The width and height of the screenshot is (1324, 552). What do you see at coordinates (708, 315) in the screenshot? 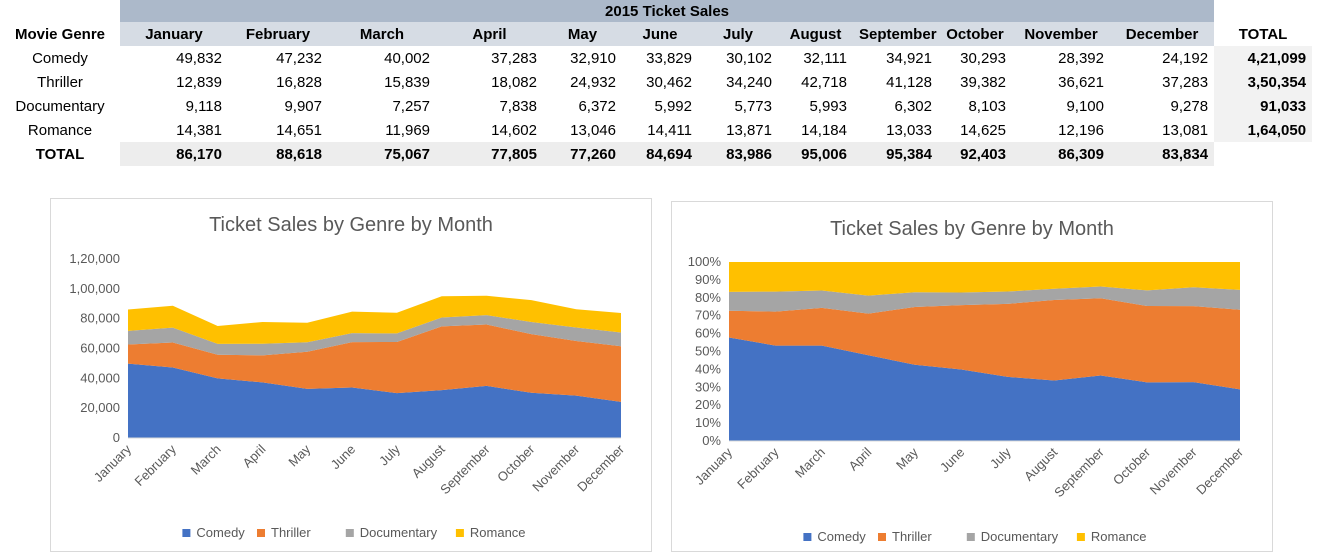
I see `y-tick-label: 70%` at bounding box center [708, 315].